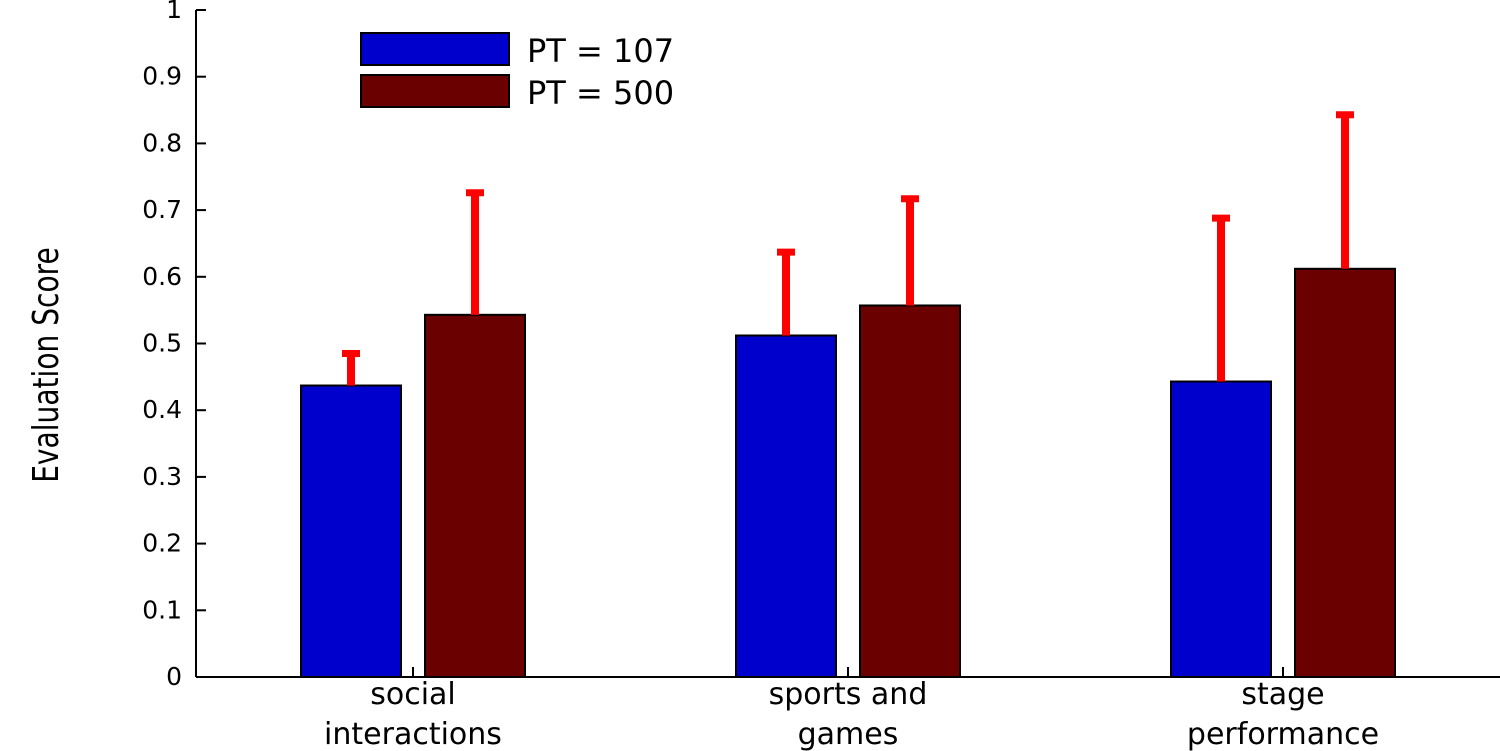 This screenshot has height=751, width=1500. I want to click on y-tick-label: 0.9, so click(162, 76).